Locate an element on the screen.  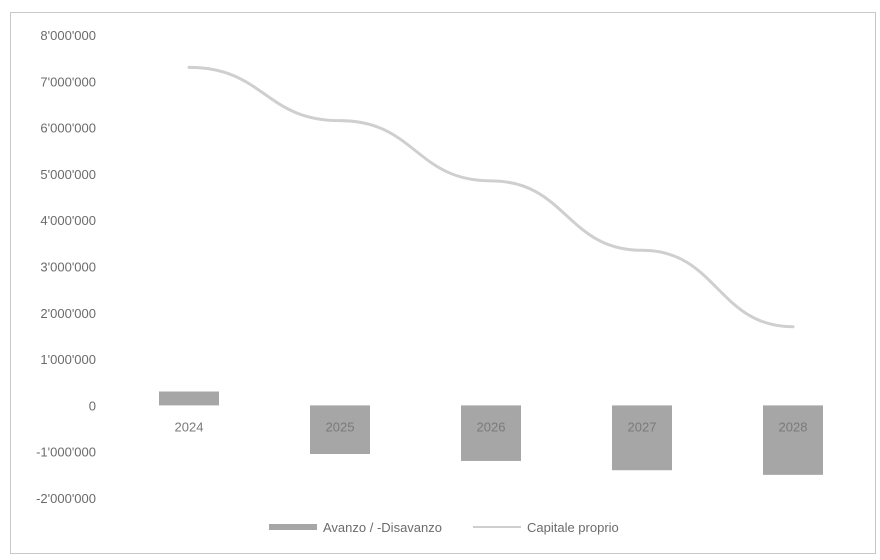
bar-series is located at coordinates (491, 433).